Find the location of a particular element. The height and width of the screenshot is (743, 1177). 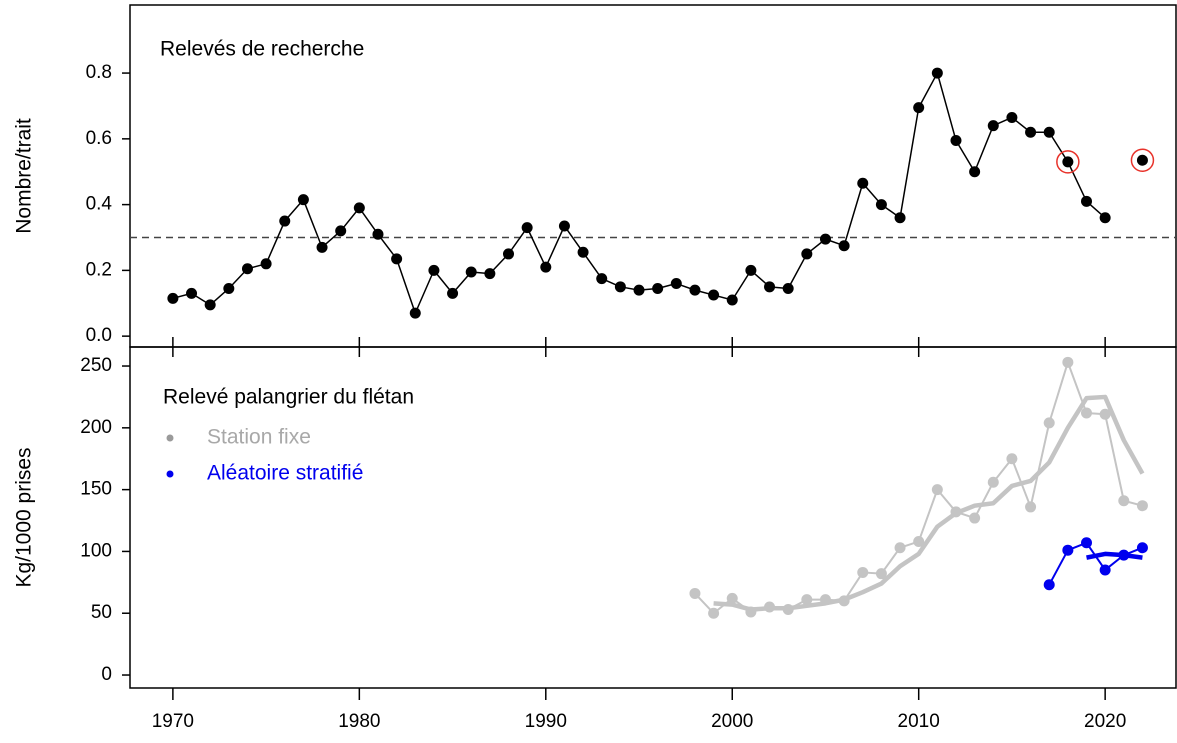

x-tick-label: 1970 is located at coordinates (173, 721).